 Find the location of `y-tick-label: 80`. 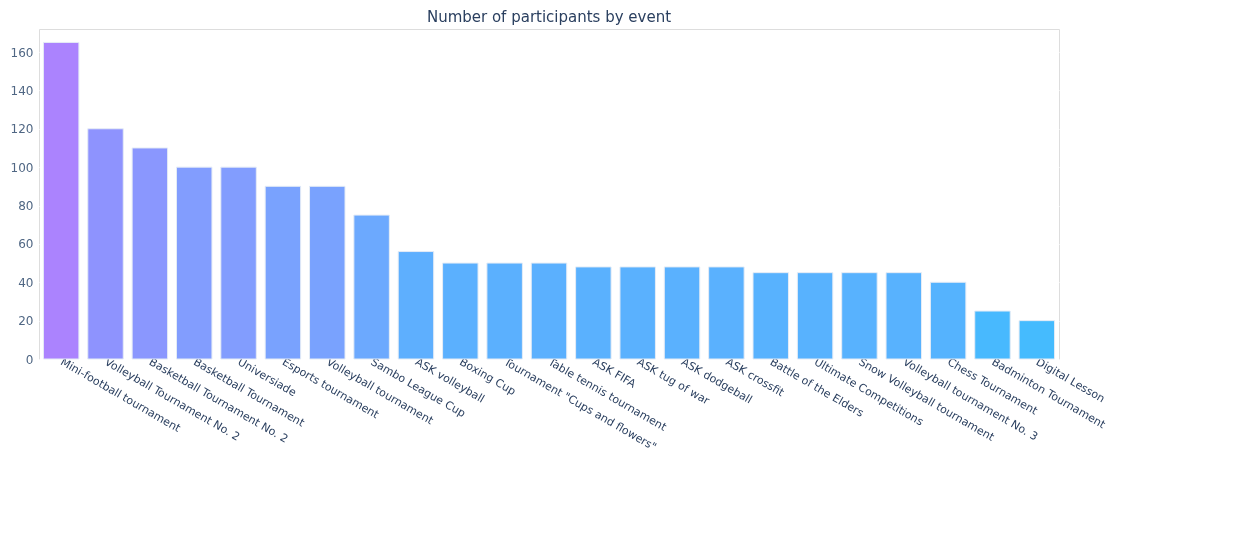

y-tick-label: 80 is located at coordinates (26, 206).